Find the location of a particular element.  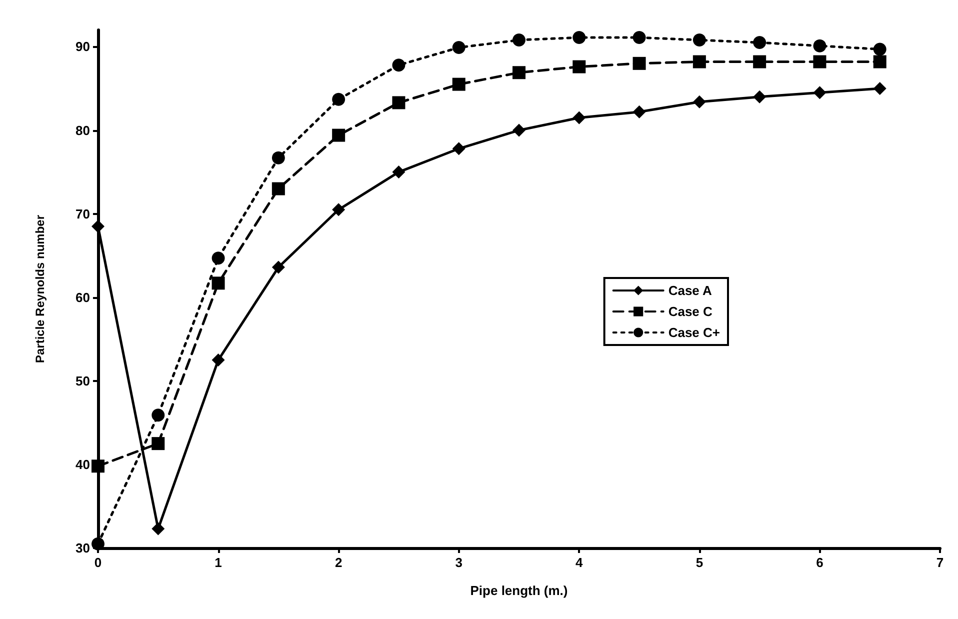

legend-label: Case C+ is located at coordinates (694, 332).